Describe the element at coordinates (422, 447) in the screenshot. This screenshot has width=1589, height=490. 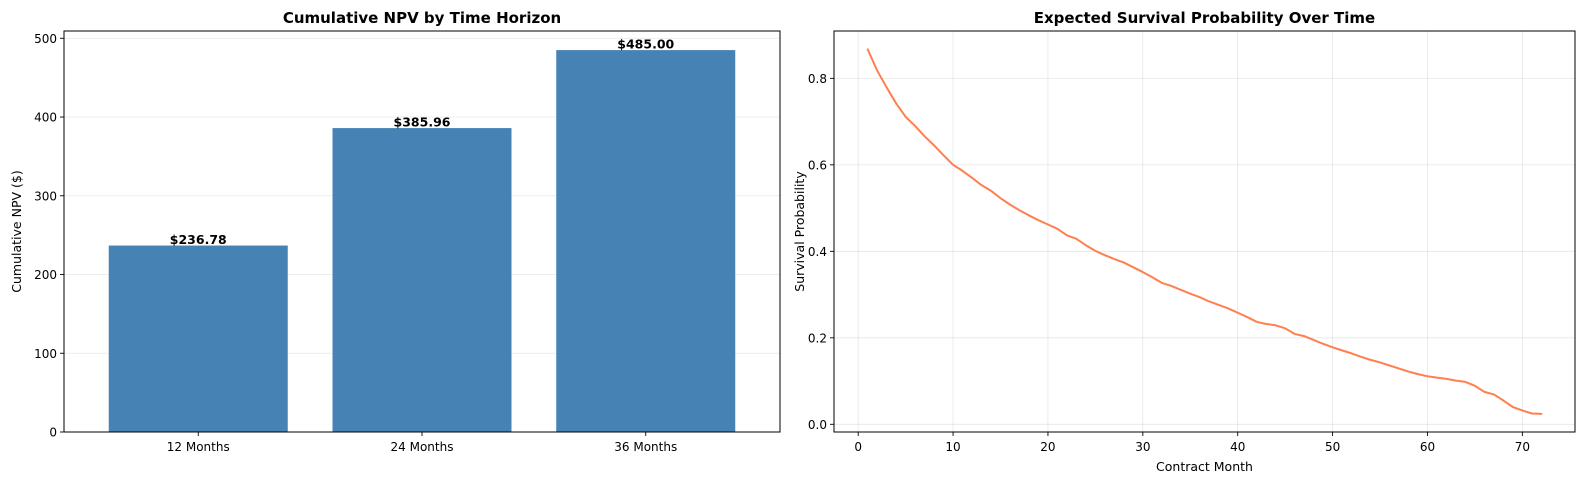
I see `npv-x-tick-label-2: 24 Months` at that location.